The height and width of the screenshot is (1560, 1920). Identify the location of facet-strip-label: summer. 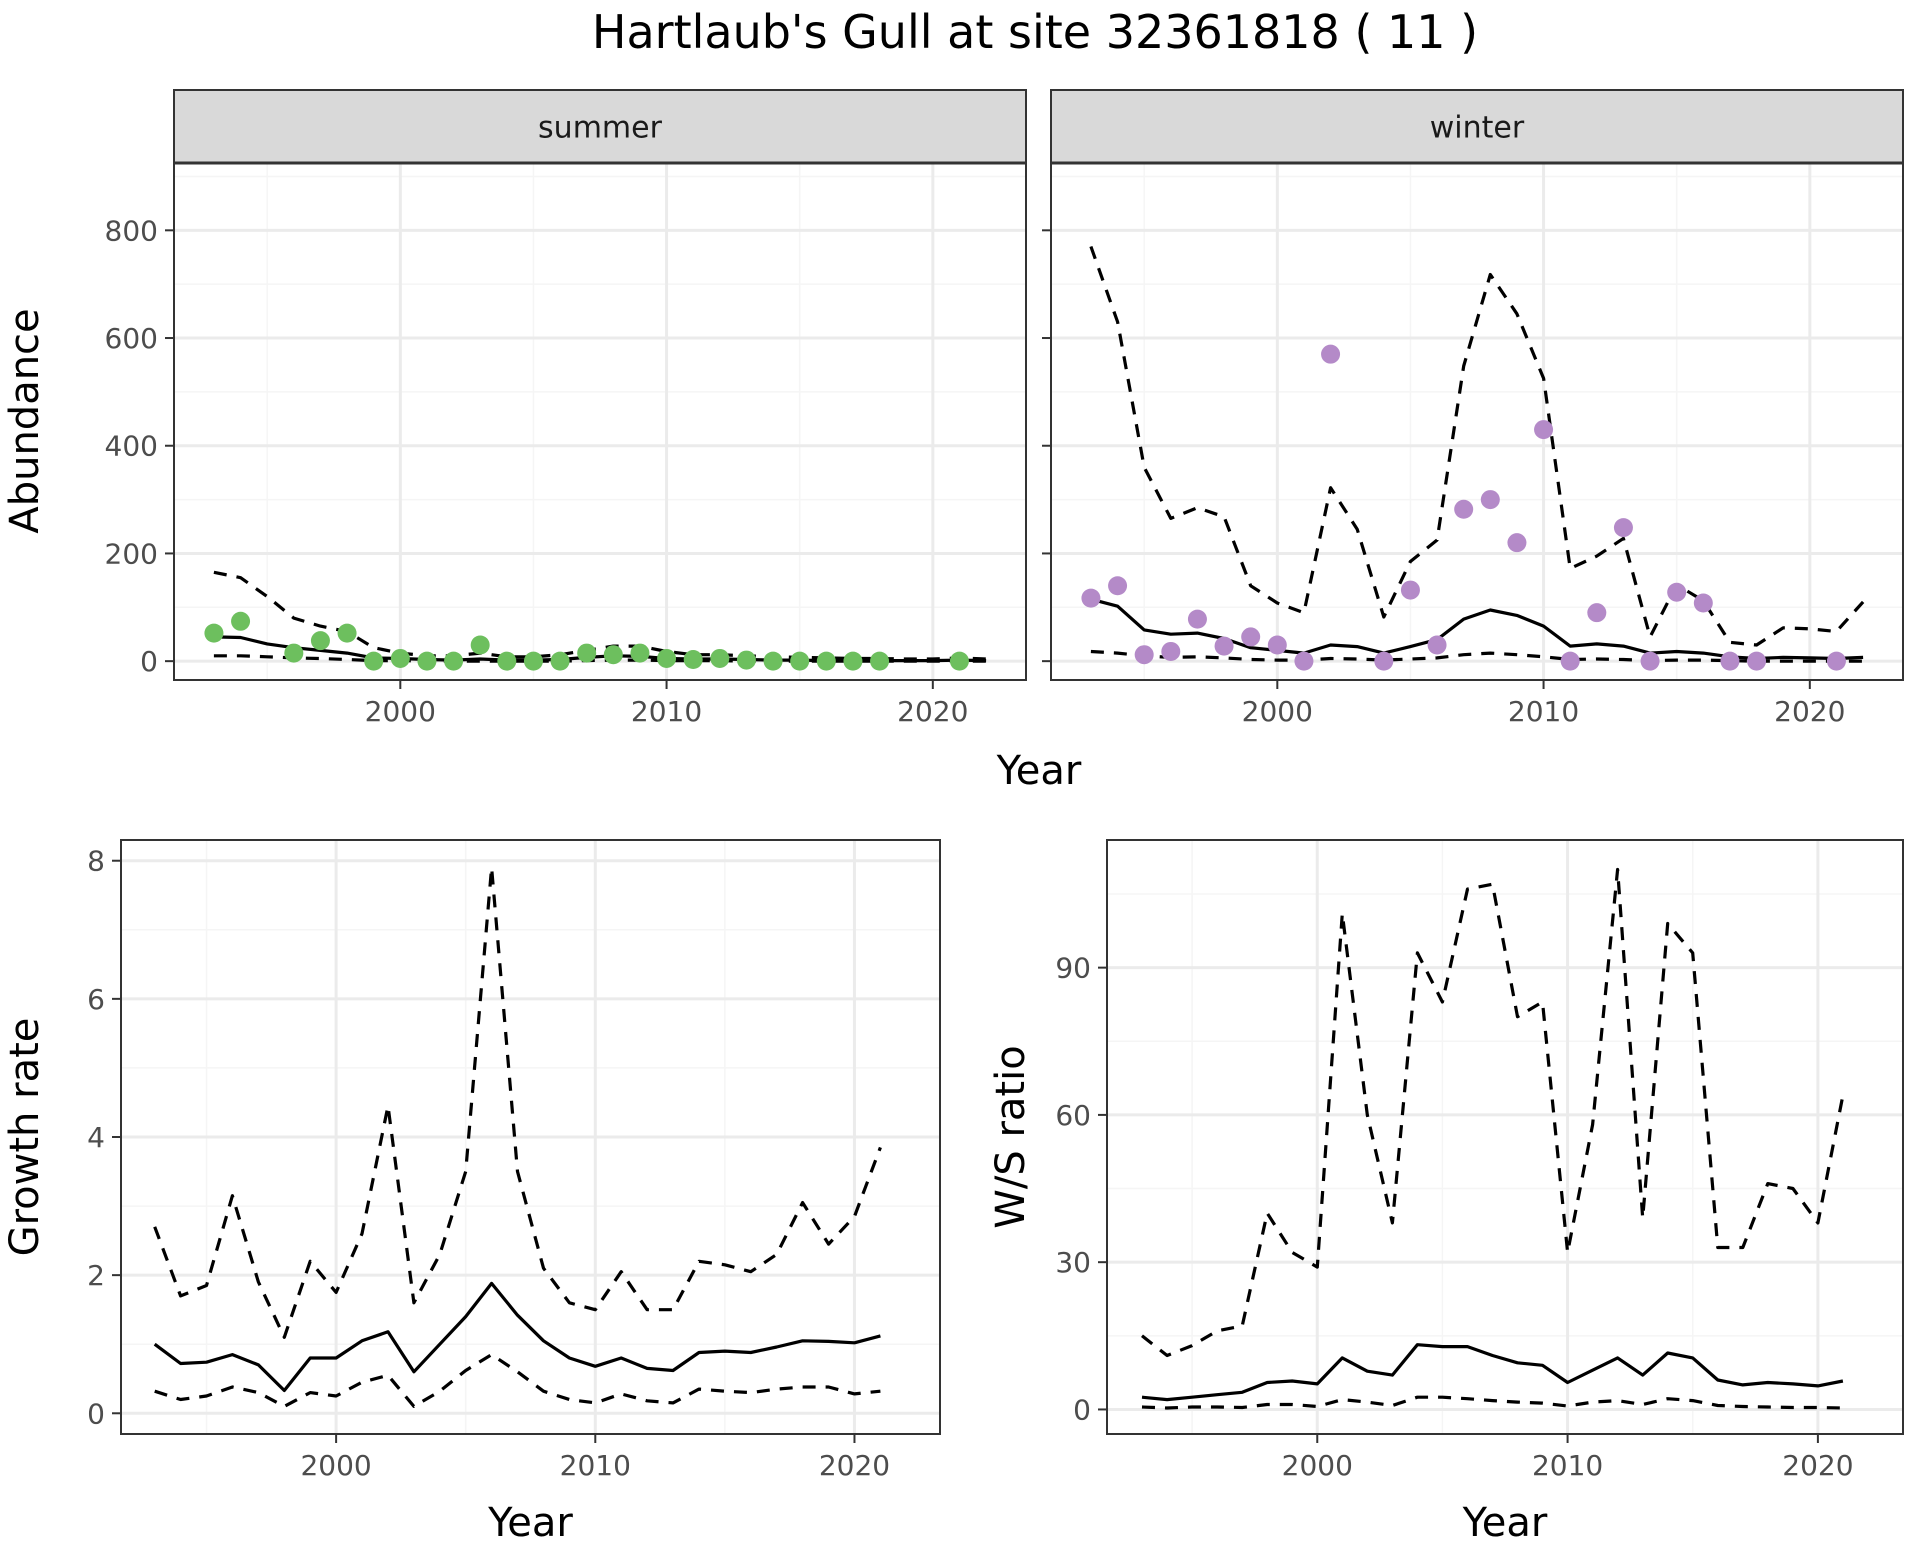
(600, 128).